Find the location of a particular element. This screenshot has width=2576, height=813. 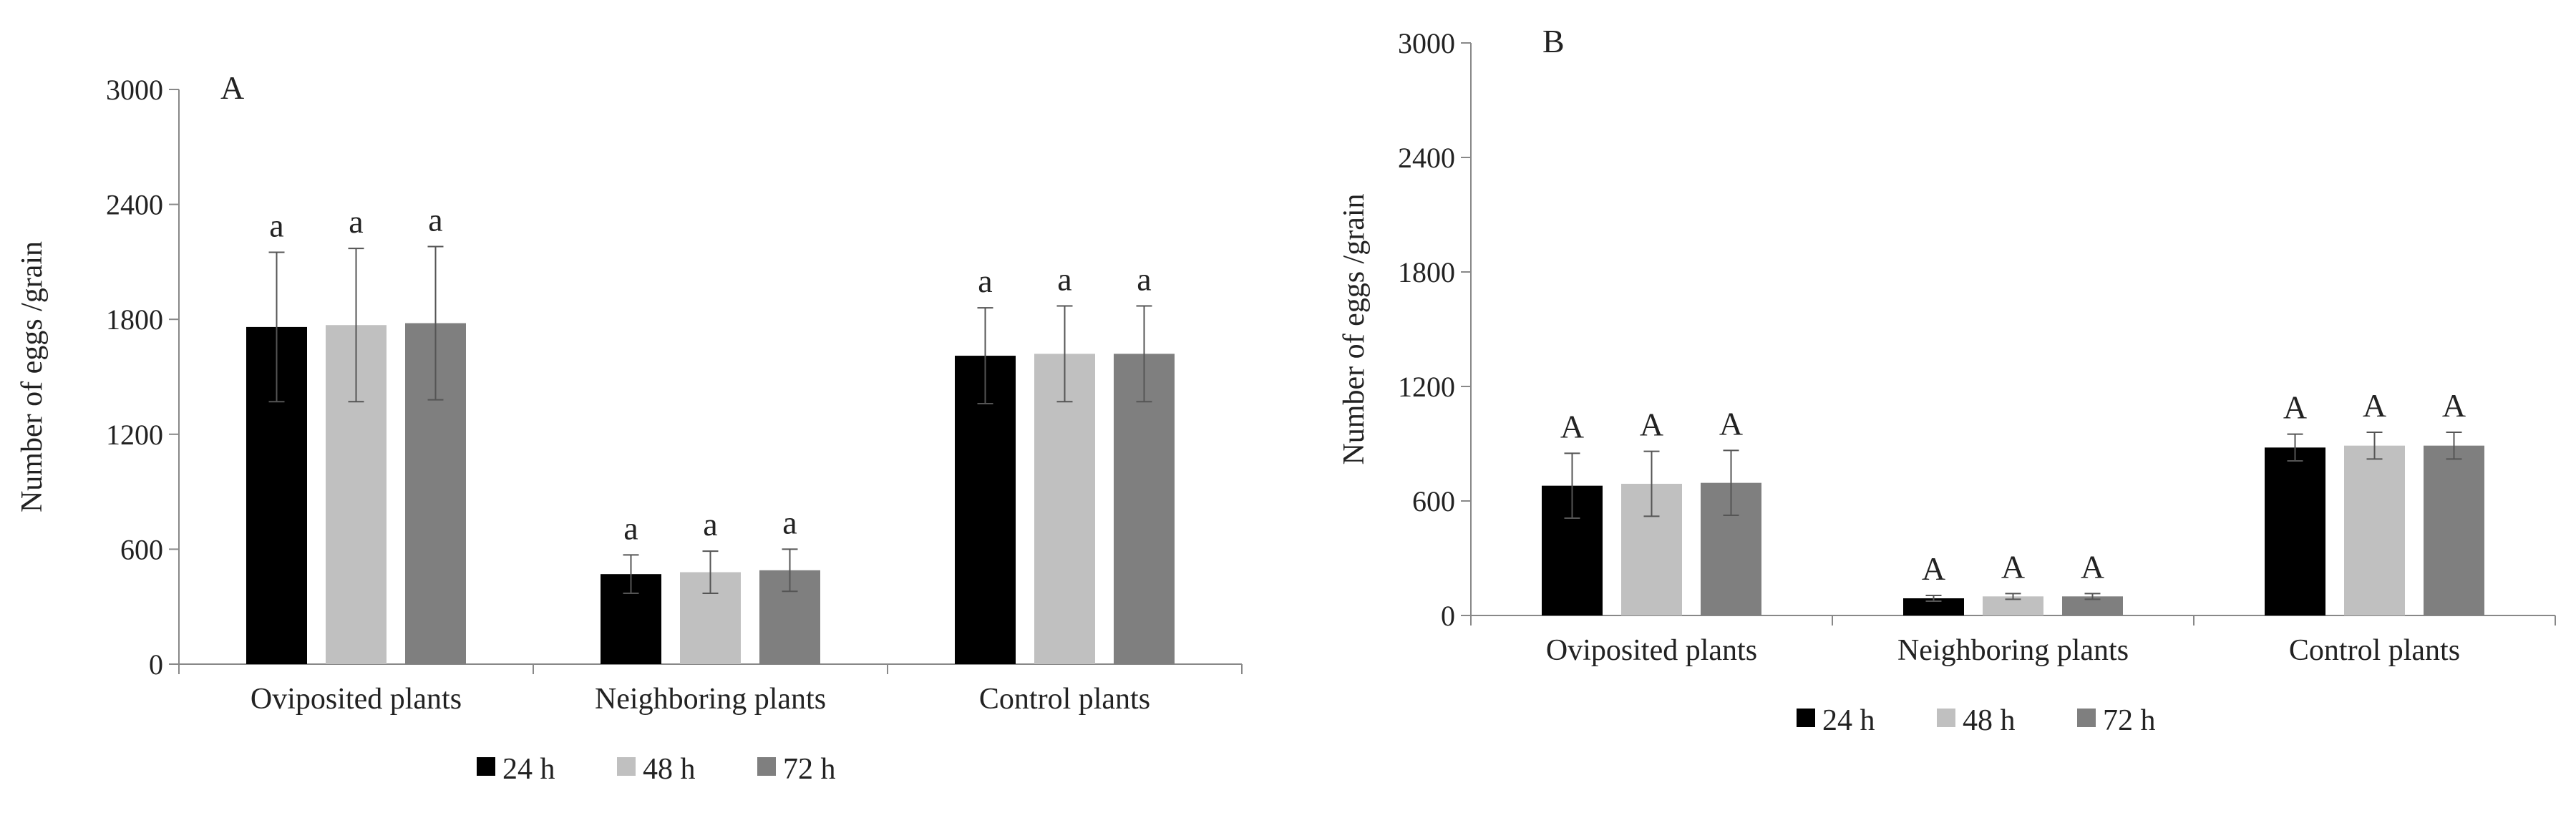

panel-label: A is located at coordinates (232, 87).